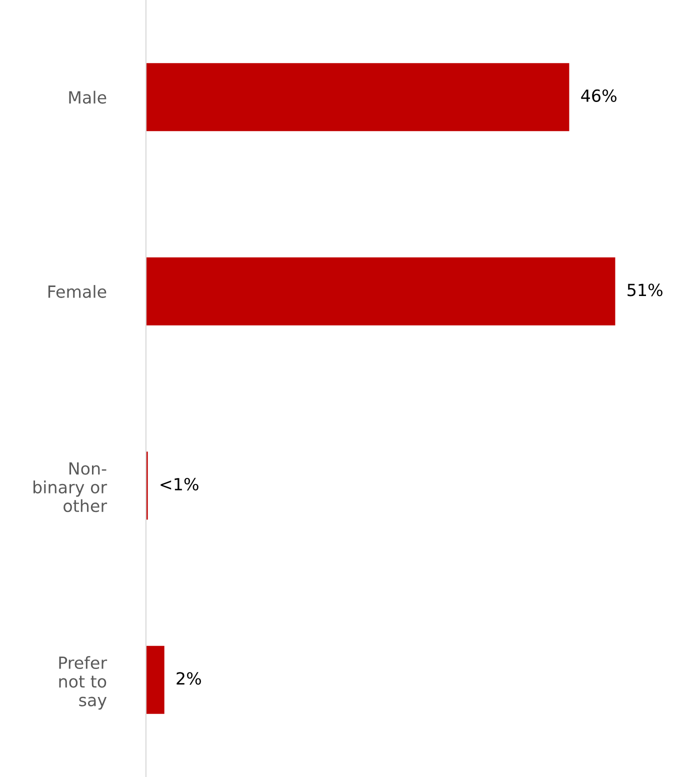 This screenshot has height=777, width=695. I want to click on data-label: 2%, so click(188, 678).